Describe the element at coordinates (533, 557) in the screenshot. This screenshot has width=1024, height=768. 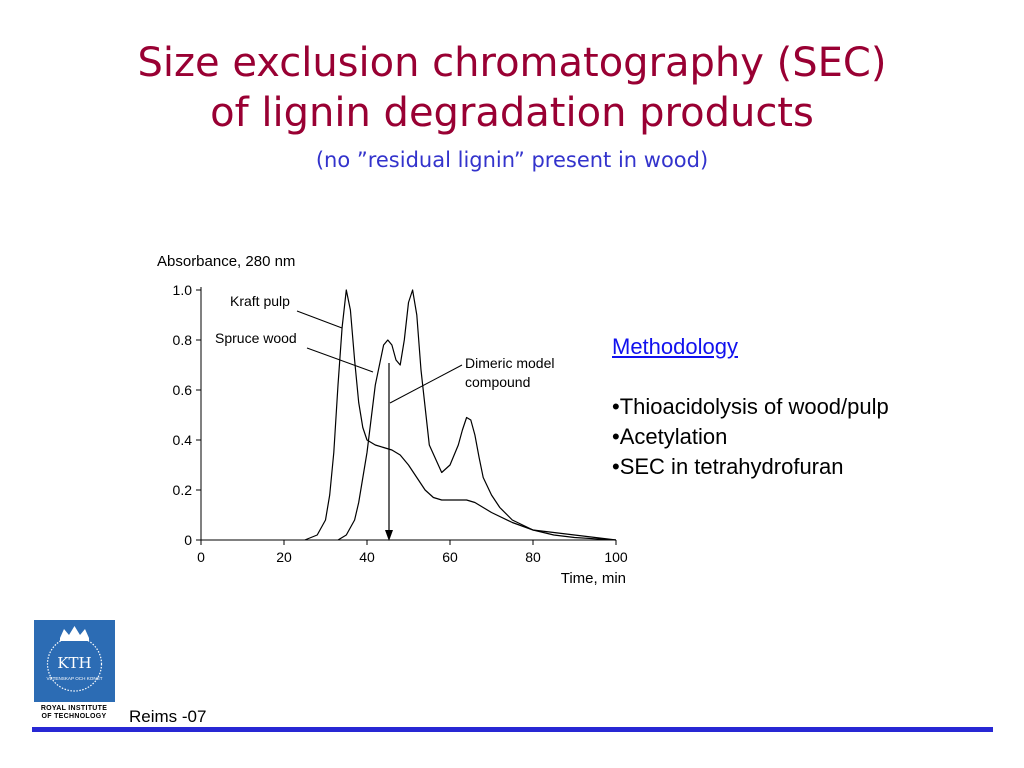
I see `x-tick-label: 80` at that location.